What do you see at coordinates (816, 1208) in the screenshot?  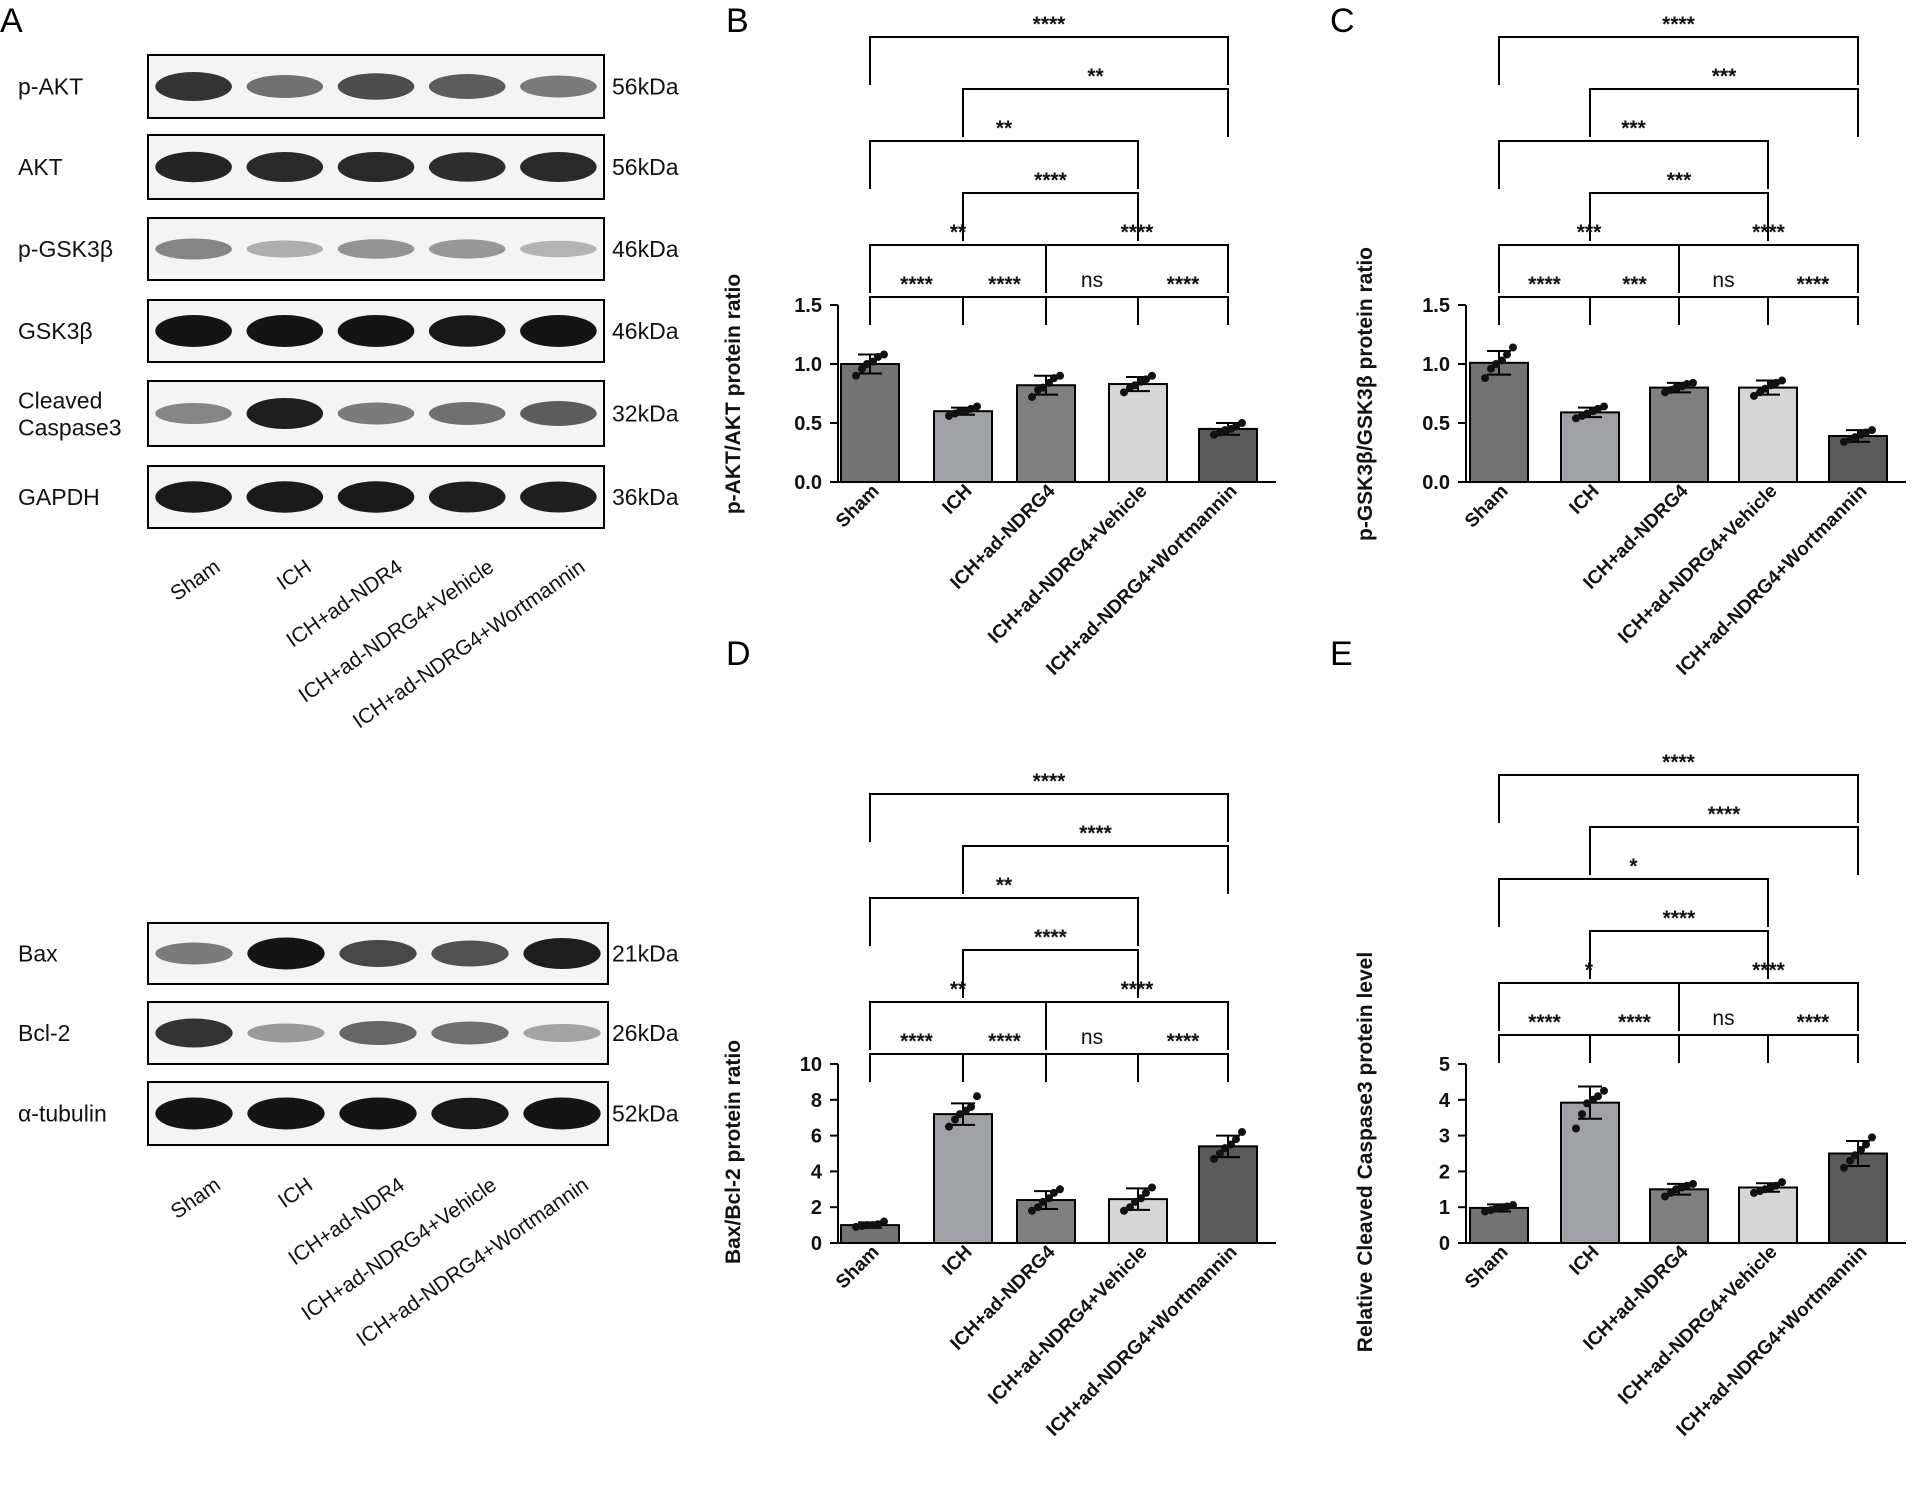 I see `y-tick-label: 2` at bounding box center [816, 1208].